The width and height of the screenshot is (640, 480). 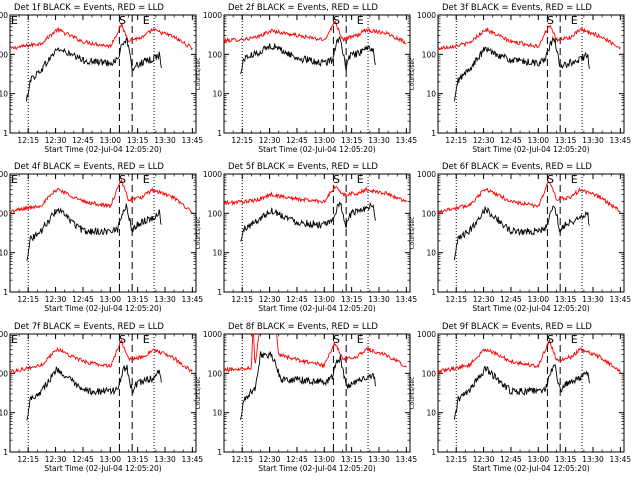 What do you see at coordinates (89, 167) in the screenshot?
I see `panel-title: Det 4f BLACK = Events, RED = LLD` at bounding box center [89, 167].